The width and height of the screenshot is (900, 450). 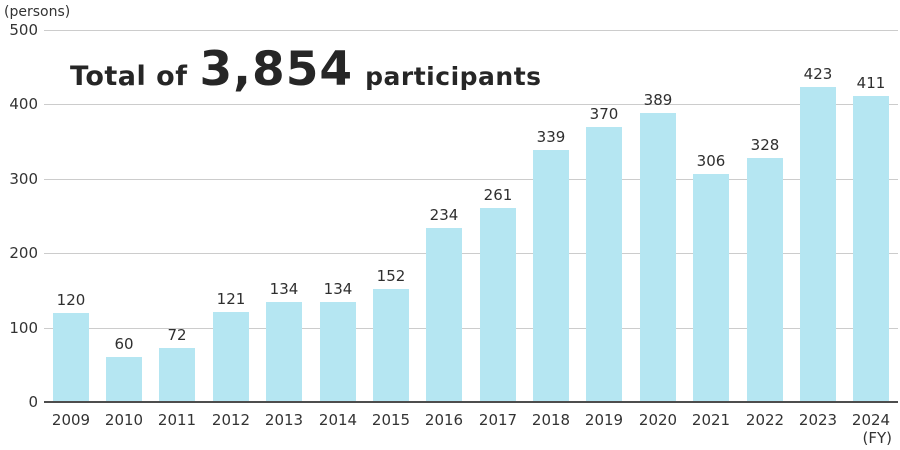 I want to click on x-tick-label-2010: 2010, so click(x=124, y=420).